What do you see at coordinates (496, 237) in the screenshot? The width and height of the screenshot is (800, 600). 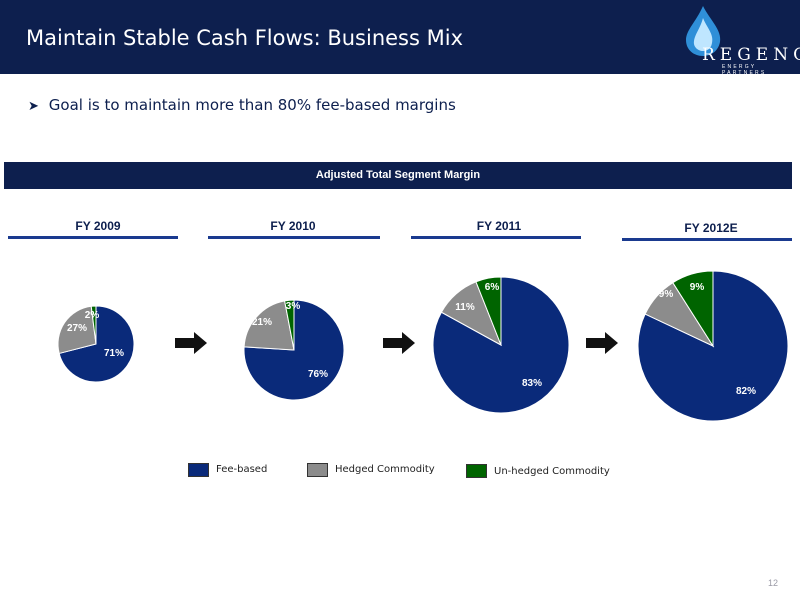 I see `fy-underline-2011` at bounding box center [496, 237].